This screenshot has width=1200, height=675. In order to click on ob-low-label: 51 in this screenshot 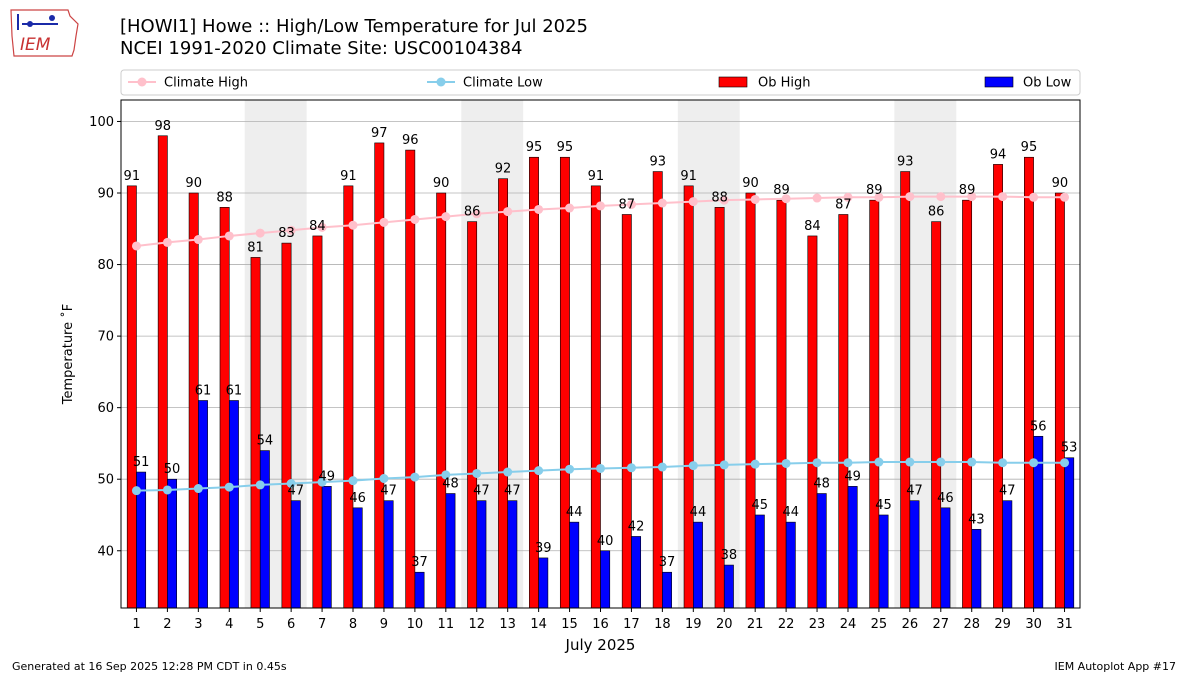, I will do `click(141, 462)`.